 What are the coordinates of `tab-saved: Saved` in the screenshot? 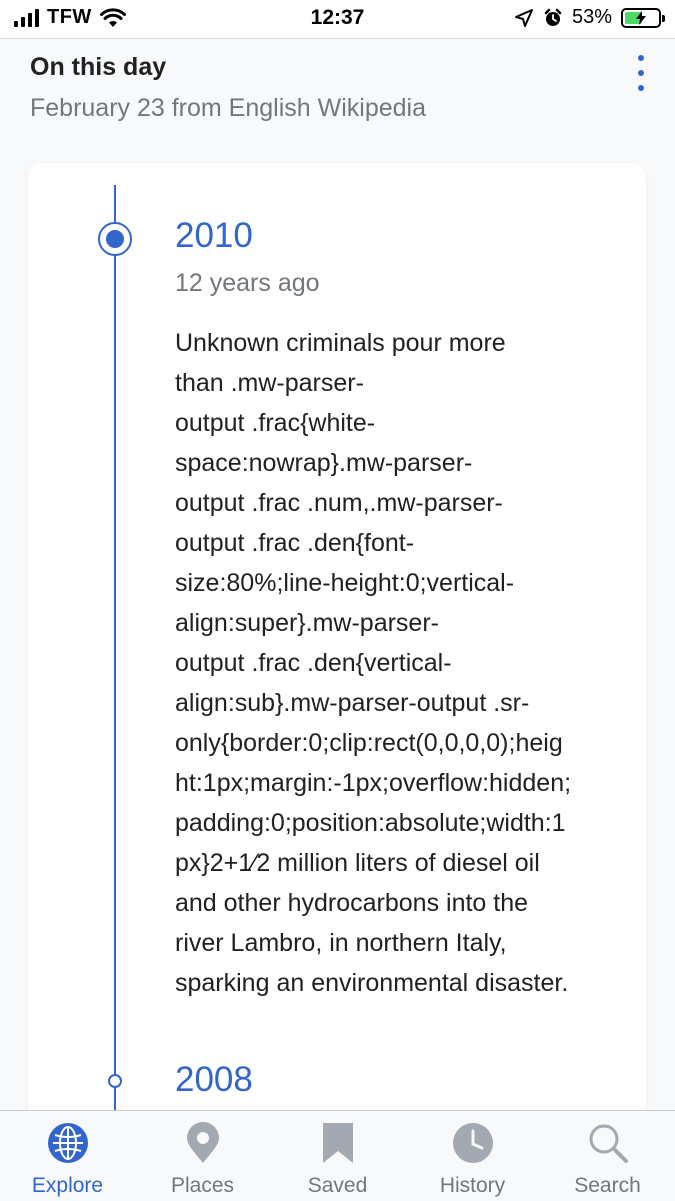 It's located at (337, 1156).